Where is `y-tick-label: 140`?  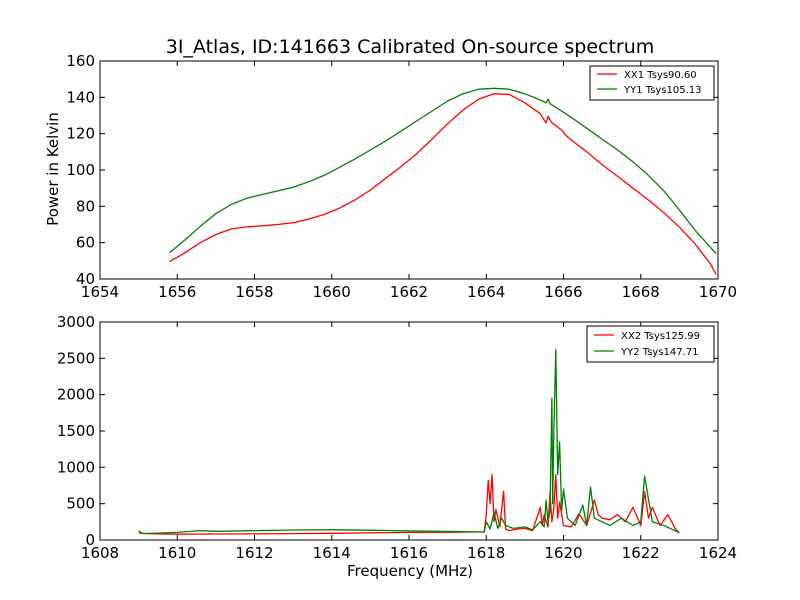 y-tick-label: 140 is located at coordinates (80, 97).